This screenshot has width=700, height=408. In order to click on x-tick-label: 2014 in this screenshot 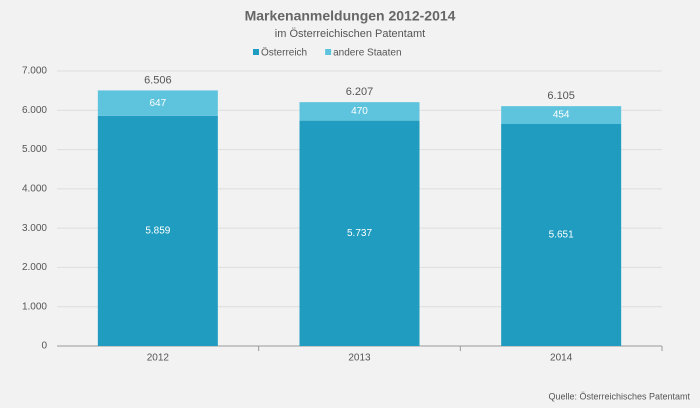, I will do `click(561, 358)`.